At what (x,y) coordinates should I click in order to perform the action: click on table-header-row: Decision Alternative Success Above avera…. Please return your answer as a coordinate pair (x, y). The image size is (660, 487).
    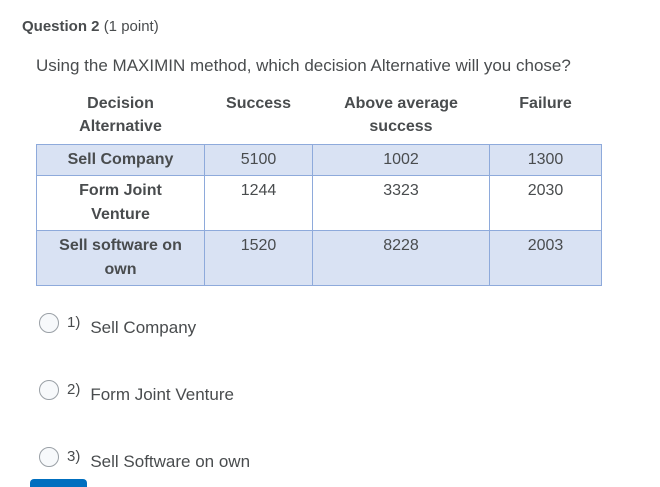
    Looking at the image, I should click on (319, 117).